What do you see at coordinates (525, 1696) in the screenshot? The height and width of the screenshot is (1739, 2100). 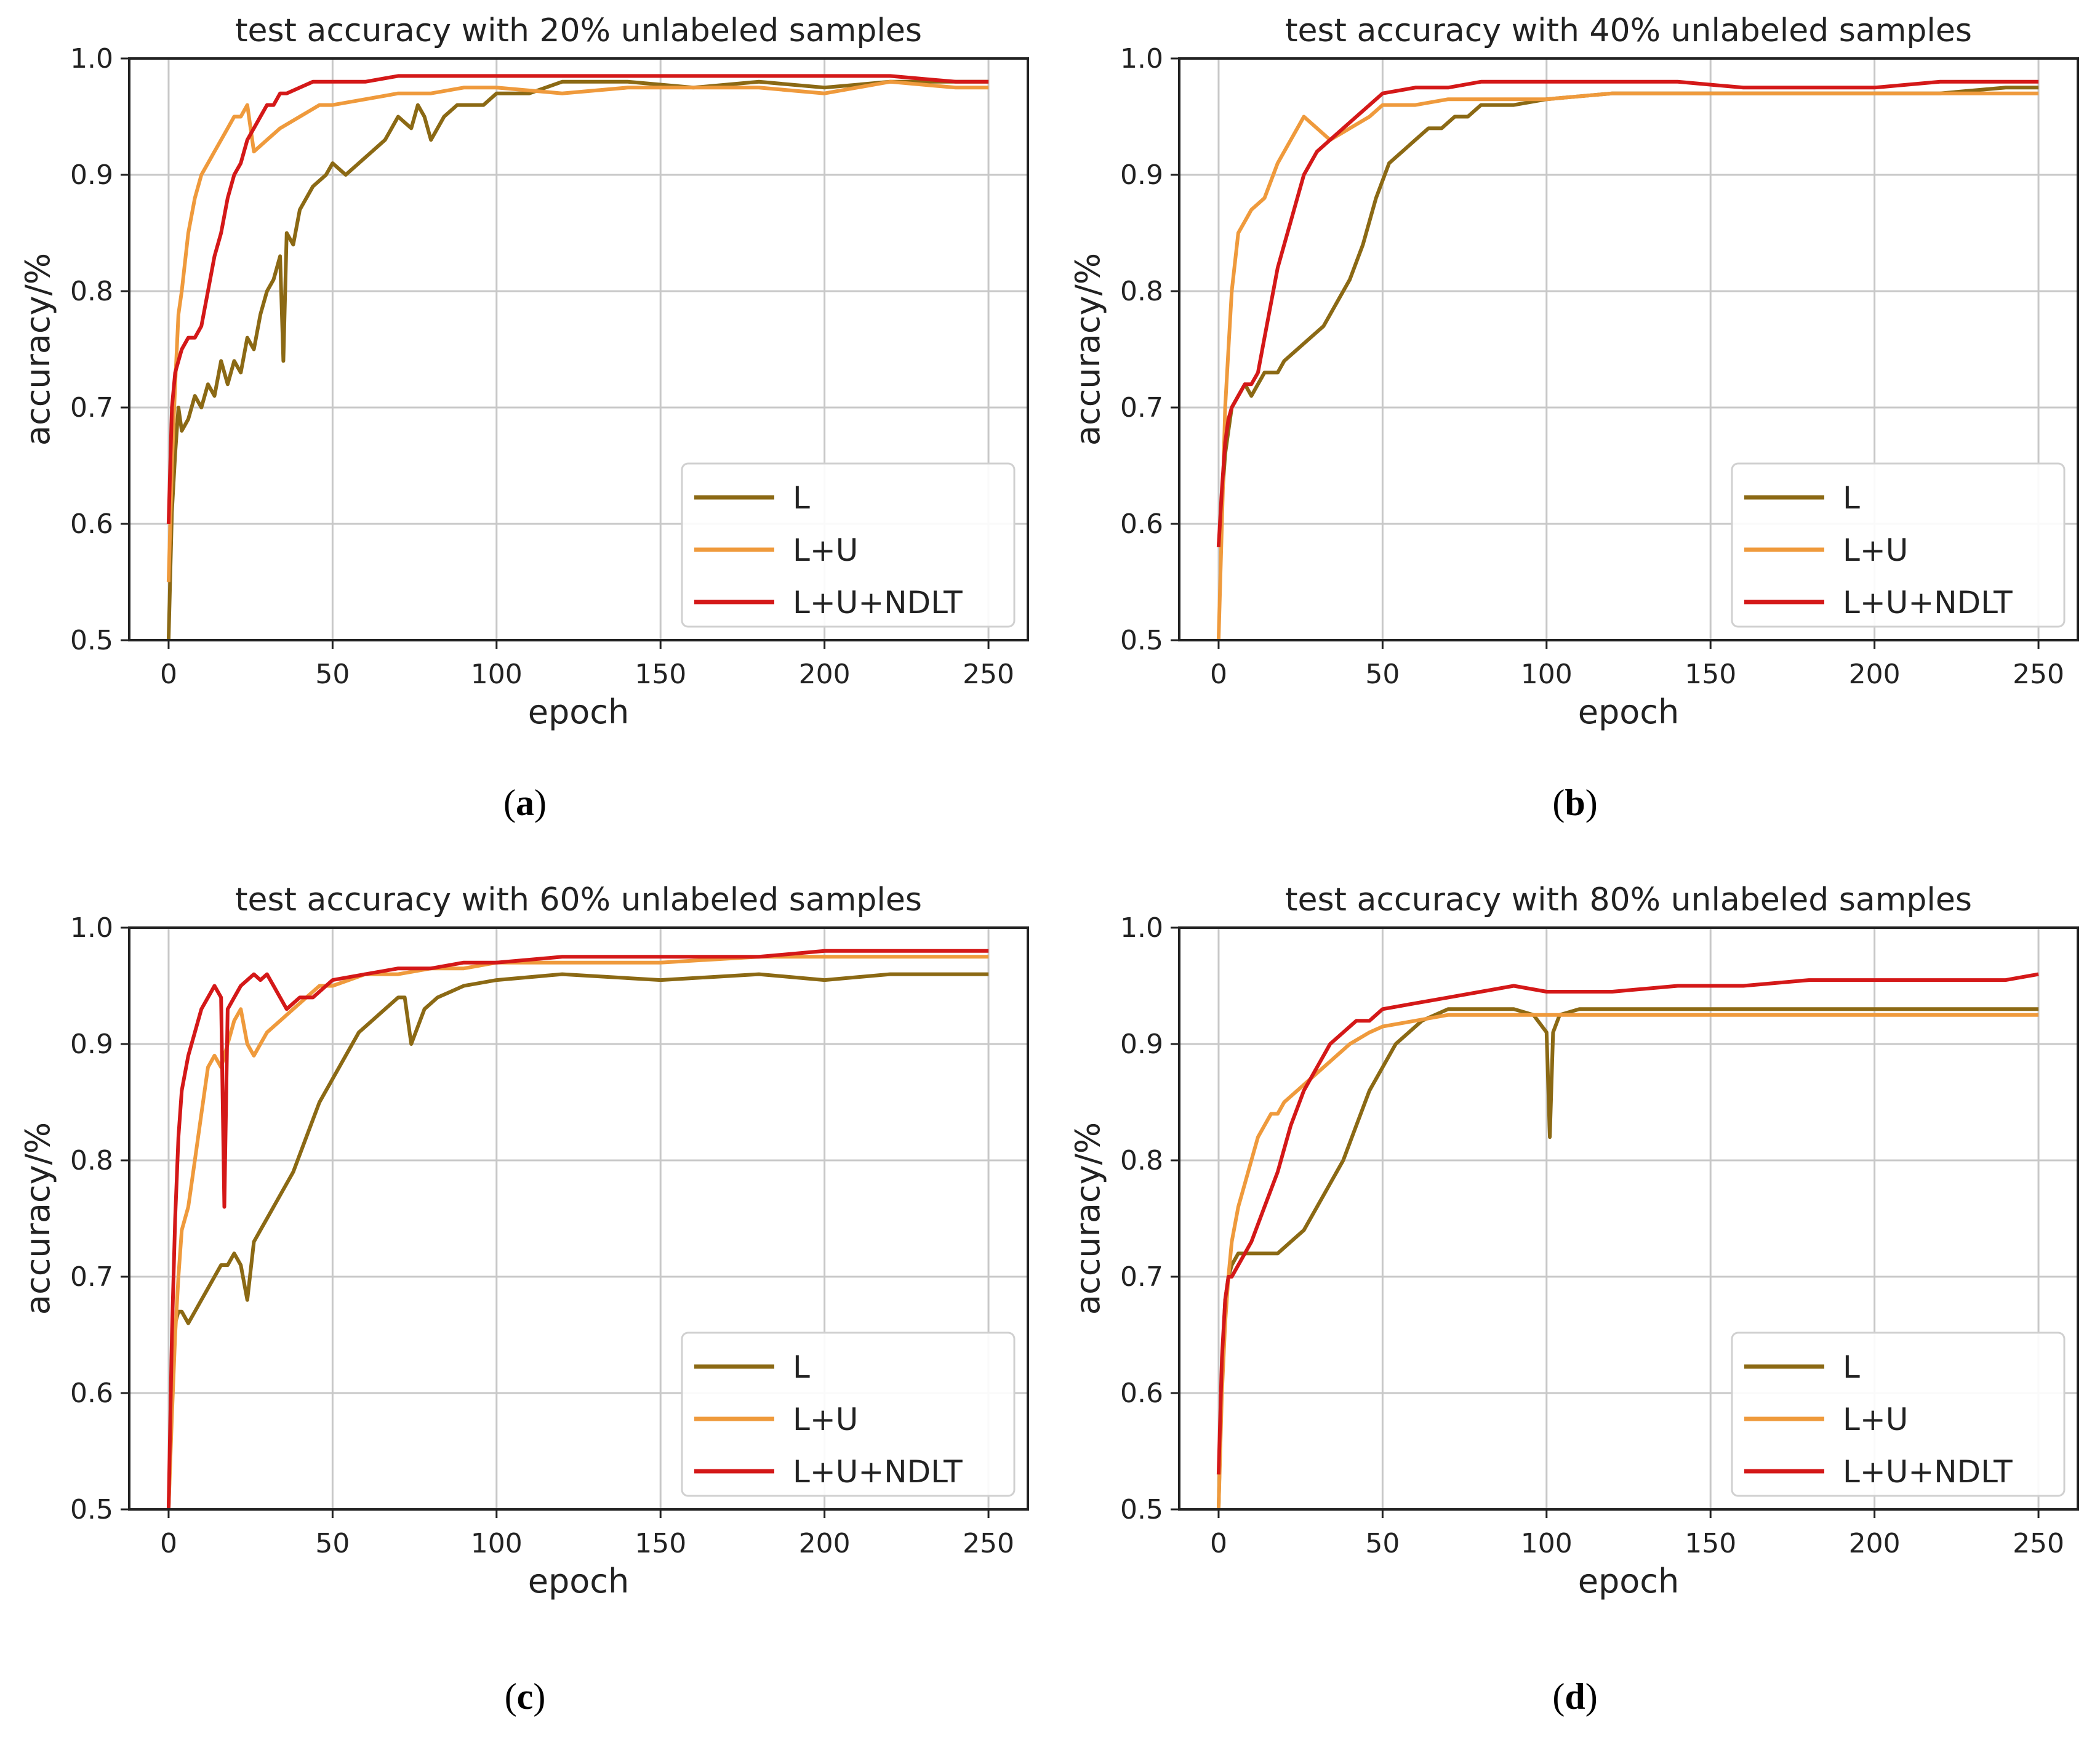 I see `caption-c: (c)` at bounding box center [525, 1696].